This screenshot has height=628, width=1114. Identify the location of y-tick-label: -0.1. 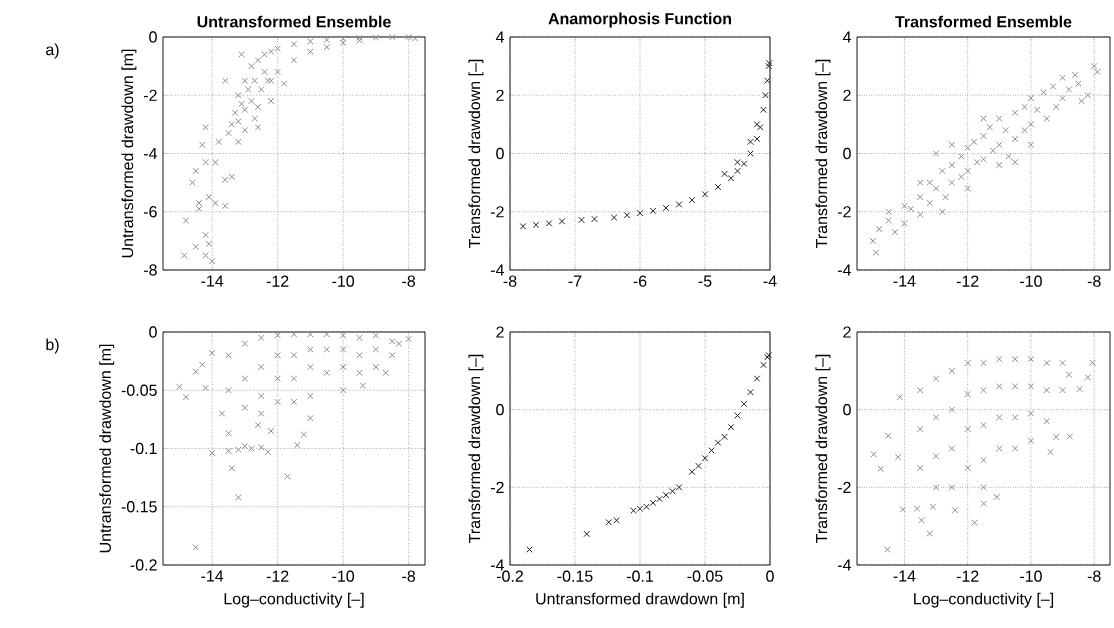
(143, 448).